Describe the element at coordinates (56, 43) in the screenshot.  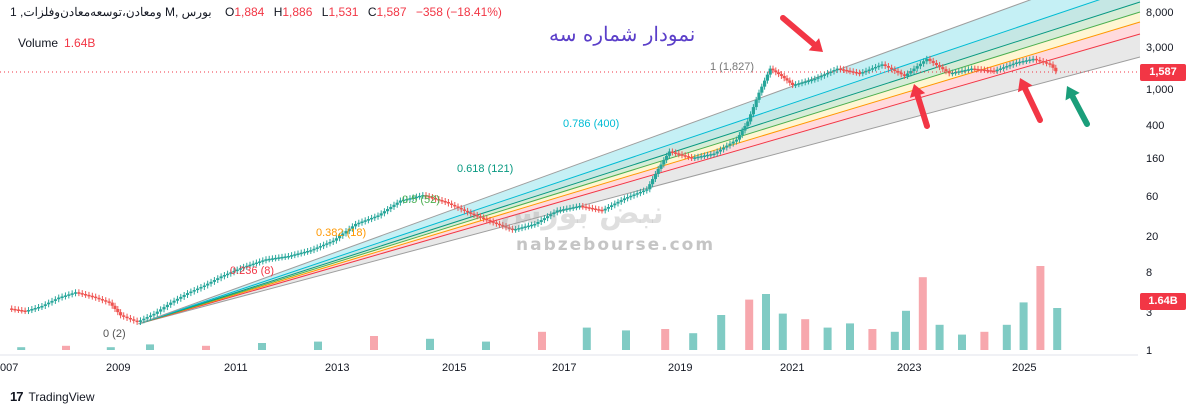
I see `volume-legend: Volume 1.64B` at that location.